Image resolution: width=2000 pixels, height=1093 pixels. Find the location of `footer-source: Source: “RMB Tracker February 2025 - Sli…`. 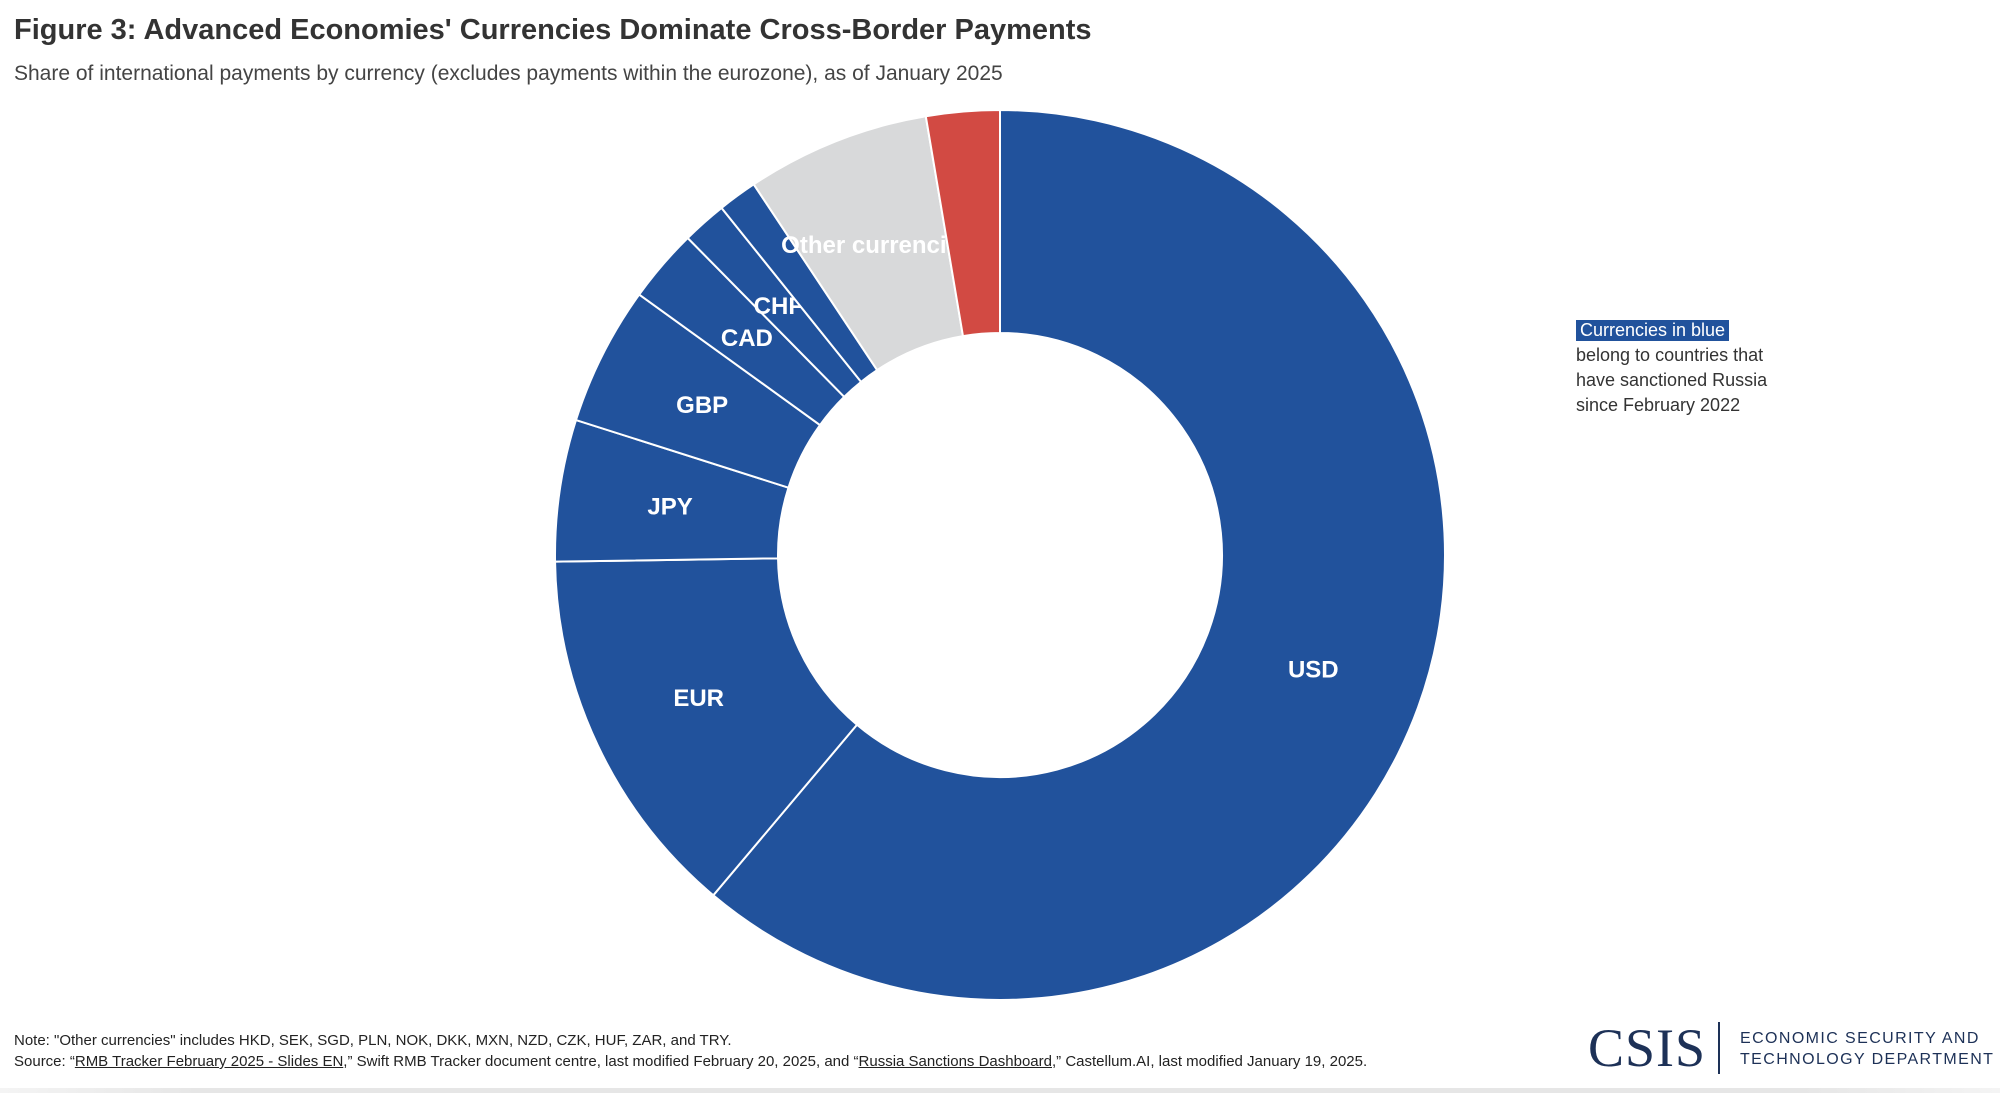

footer-source: Source: “RMB Tracker February 2025 - Sli… is located at coordinates (690, 1061).